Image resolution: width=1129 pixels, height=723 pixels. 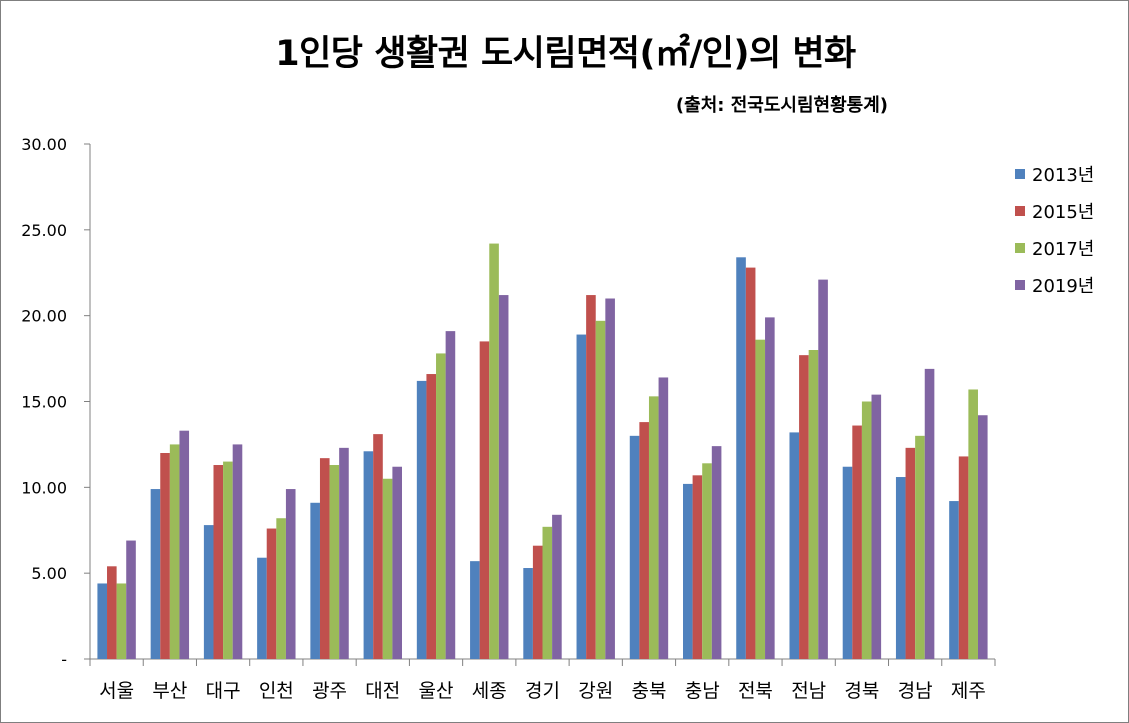 What do you see at coordinates (44, 230) in the screenshot?
I see `y-tick-label: 25.00` at bounding box center [44, 230].